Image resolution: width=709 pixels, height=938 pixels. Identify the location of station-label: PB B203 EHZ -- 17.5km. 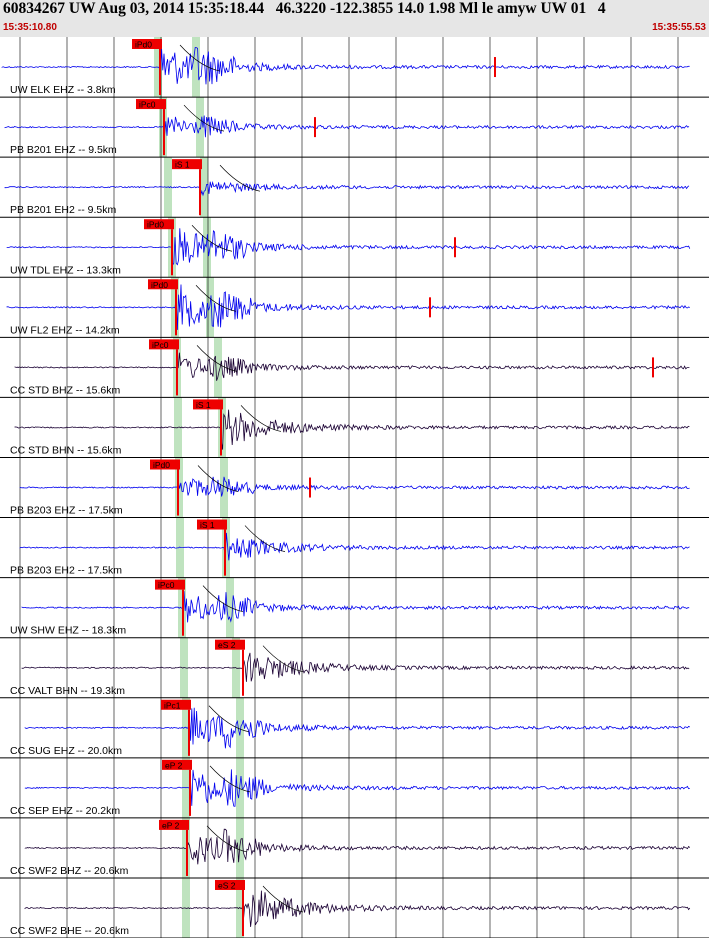
(66, 511).